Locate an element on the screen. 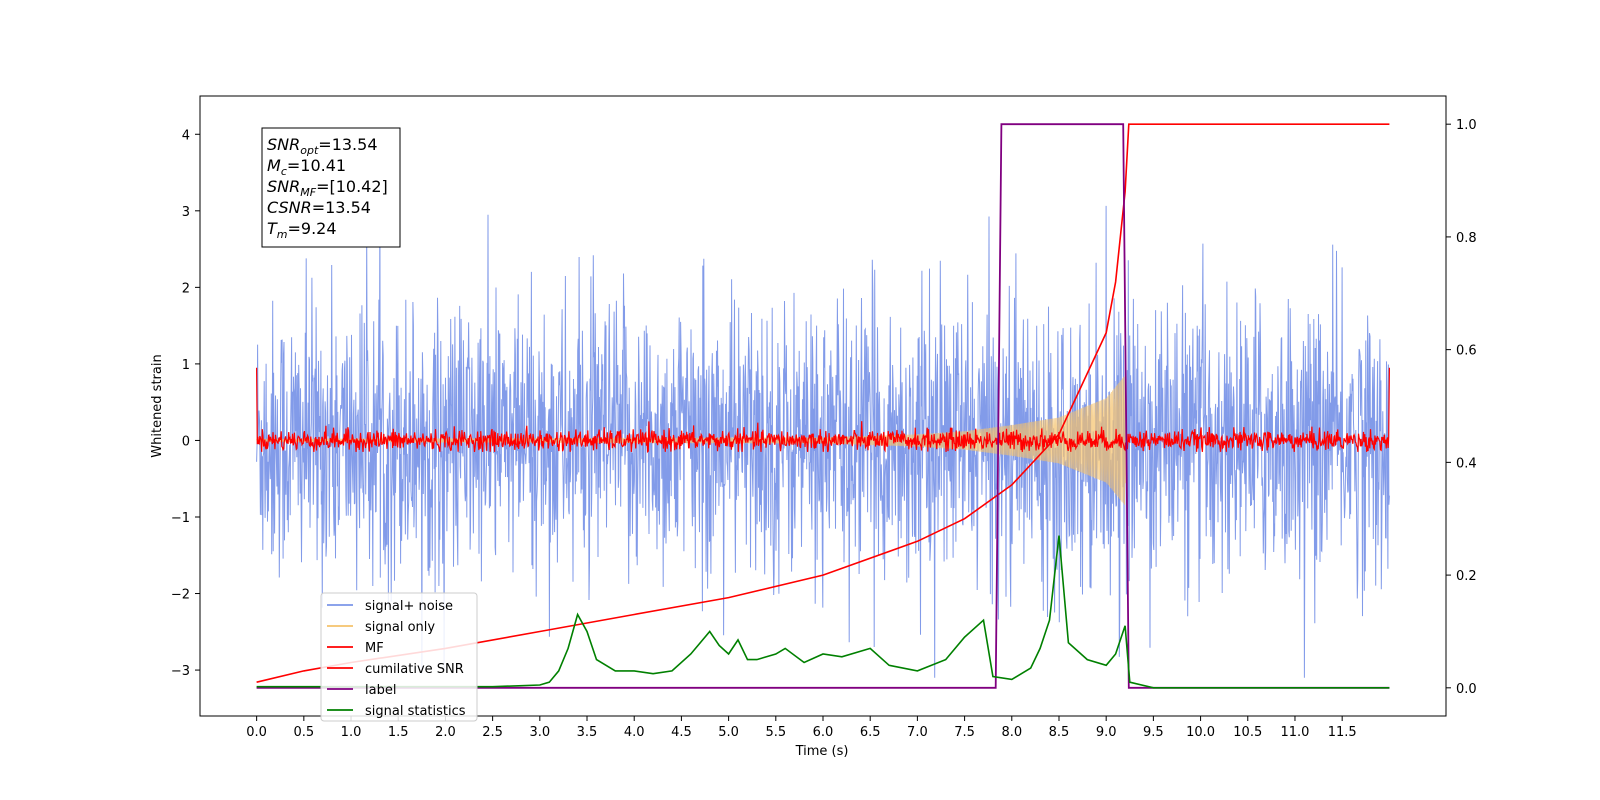  legend-entry: signal statistics is located at coordinates (415, 711).